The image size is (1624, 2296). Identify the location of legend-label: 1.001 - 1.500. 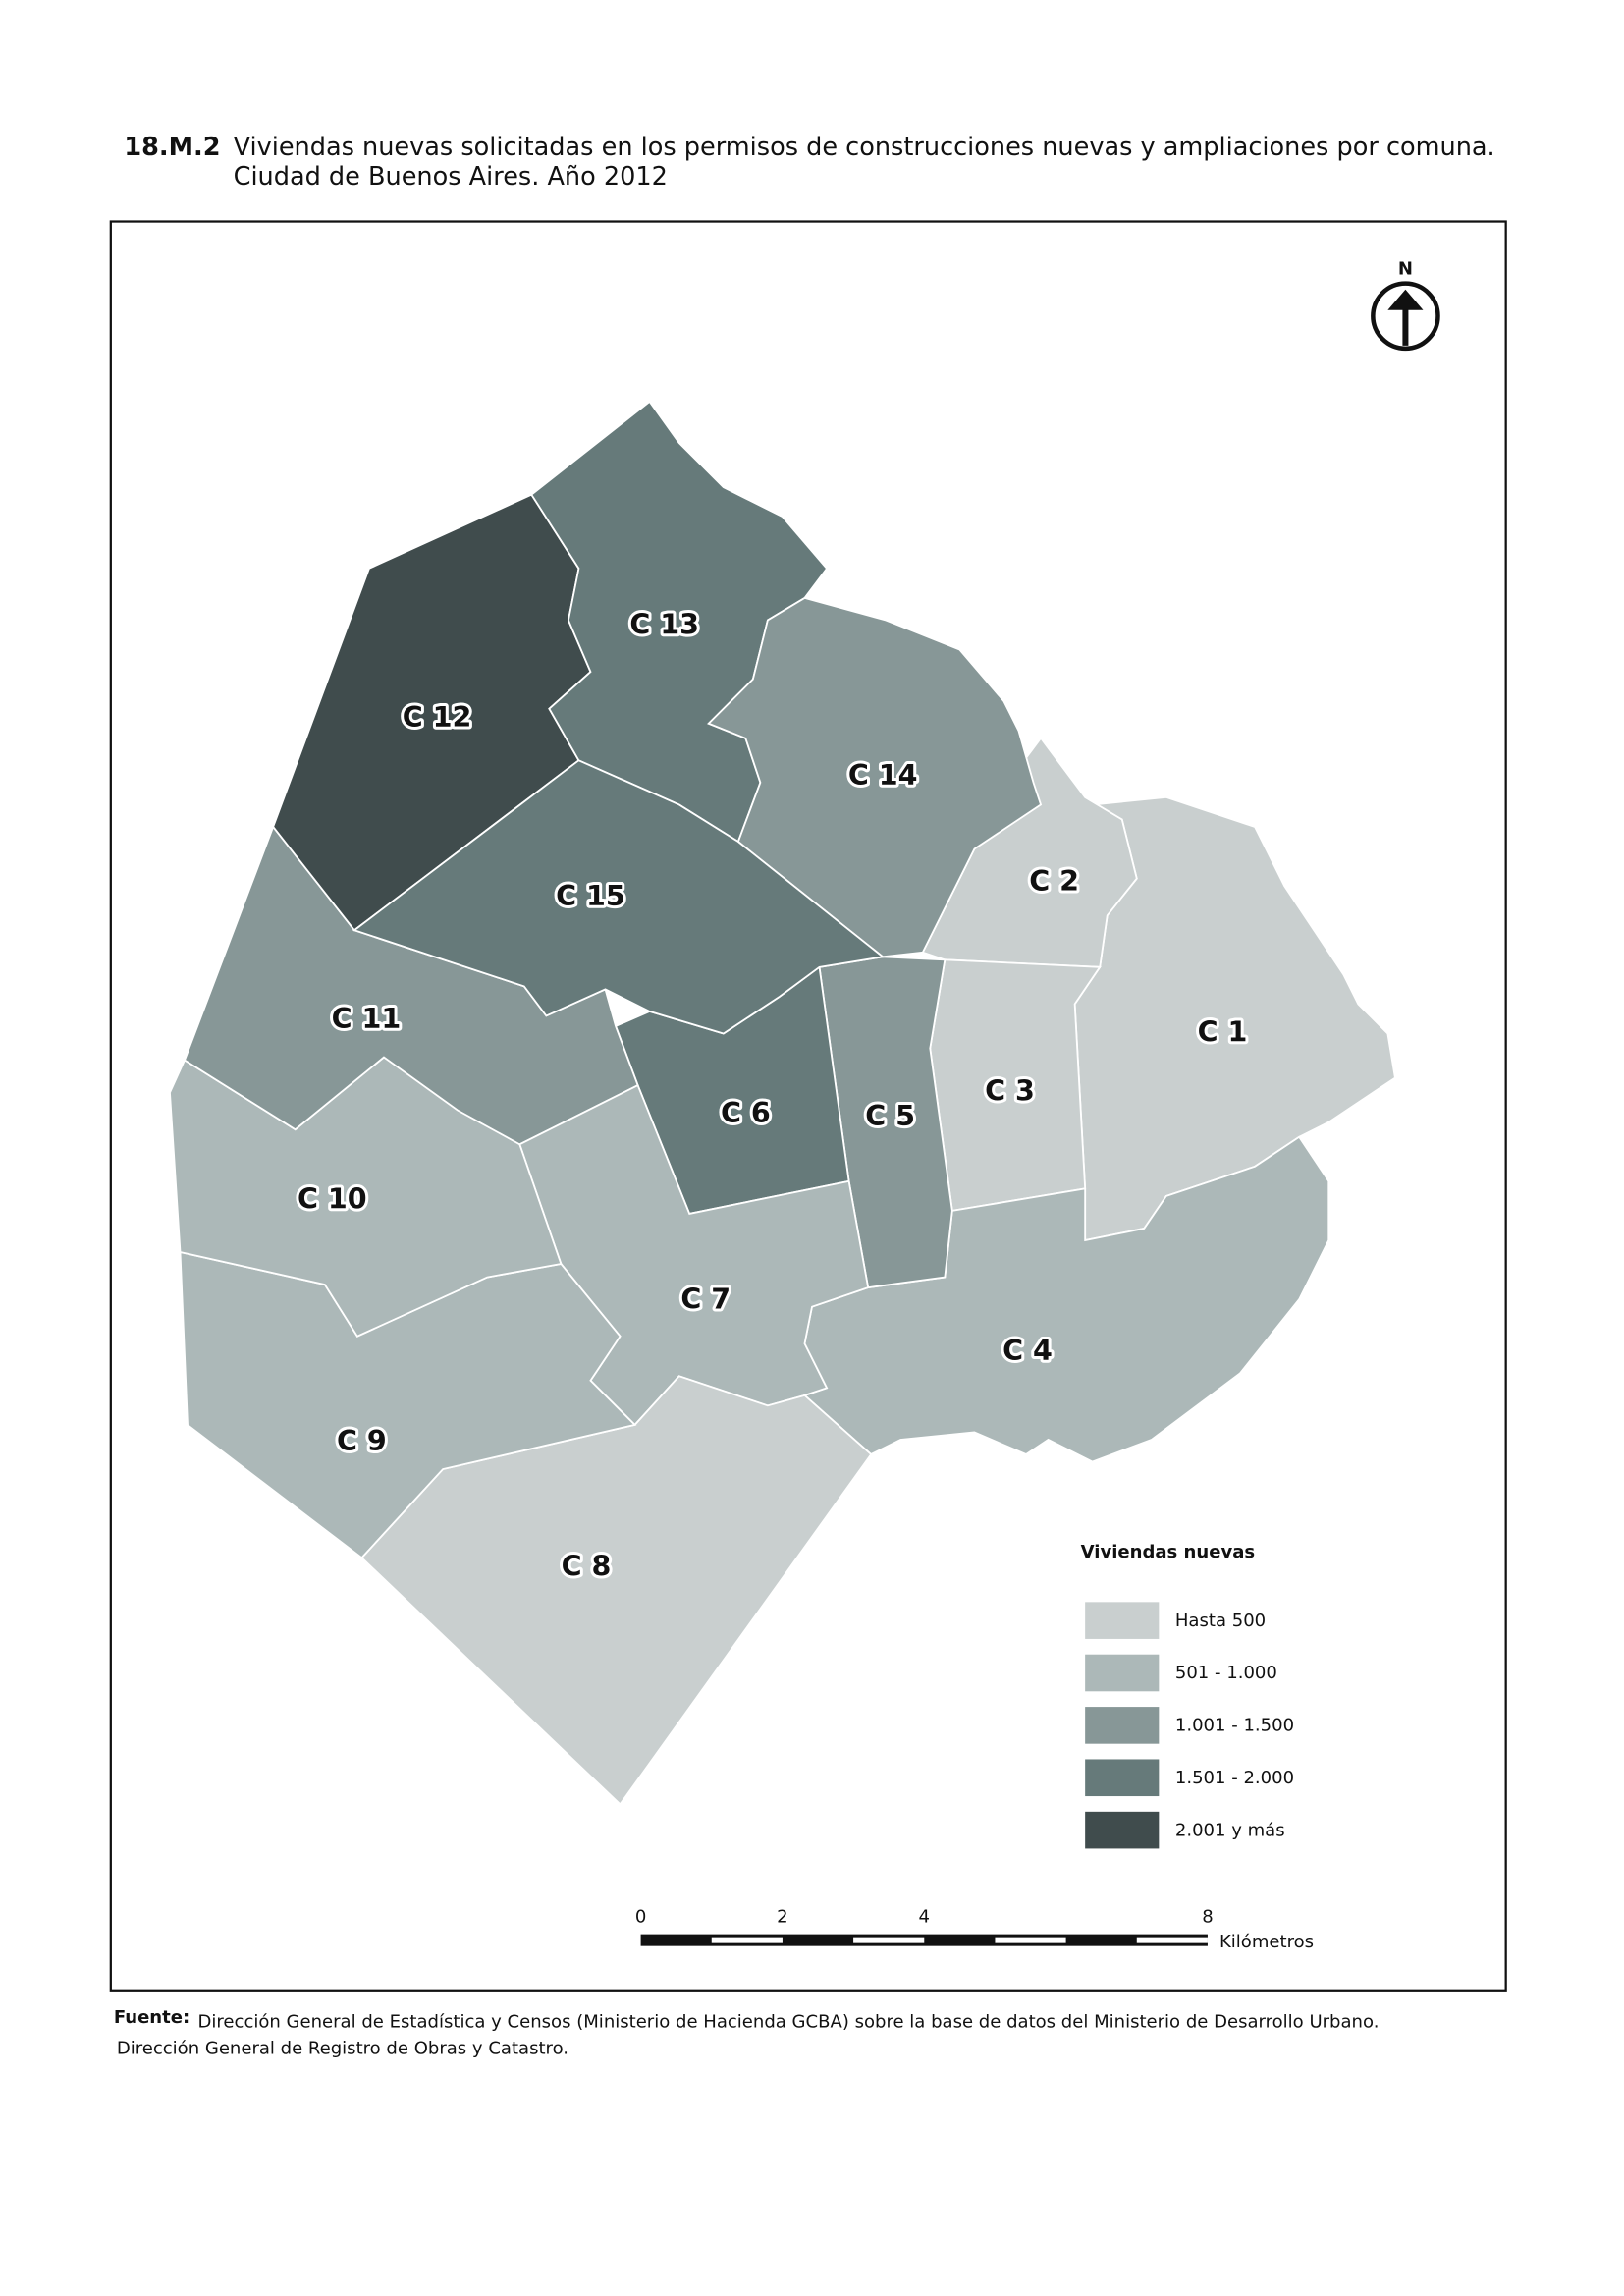
(1234, 1726).